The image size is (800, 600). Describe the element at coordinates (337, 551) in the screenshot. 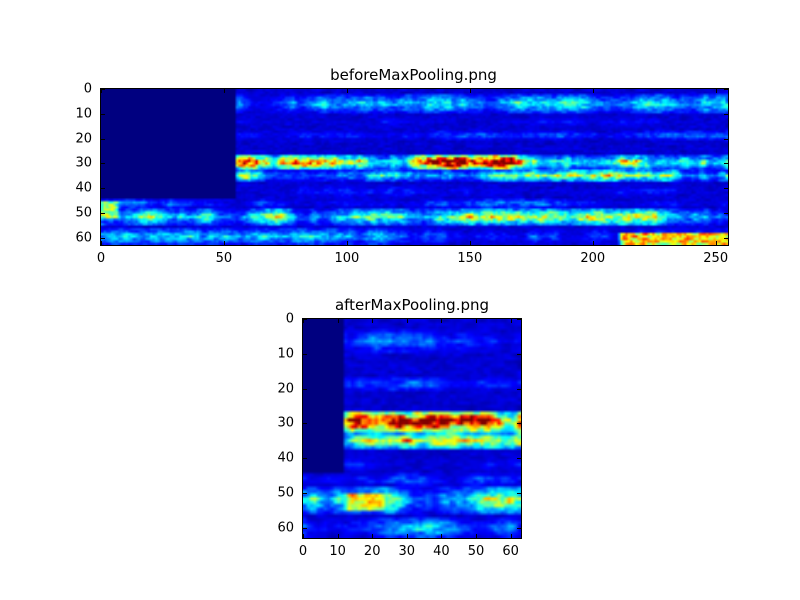

I see `x-tick-label: 10` at that location.